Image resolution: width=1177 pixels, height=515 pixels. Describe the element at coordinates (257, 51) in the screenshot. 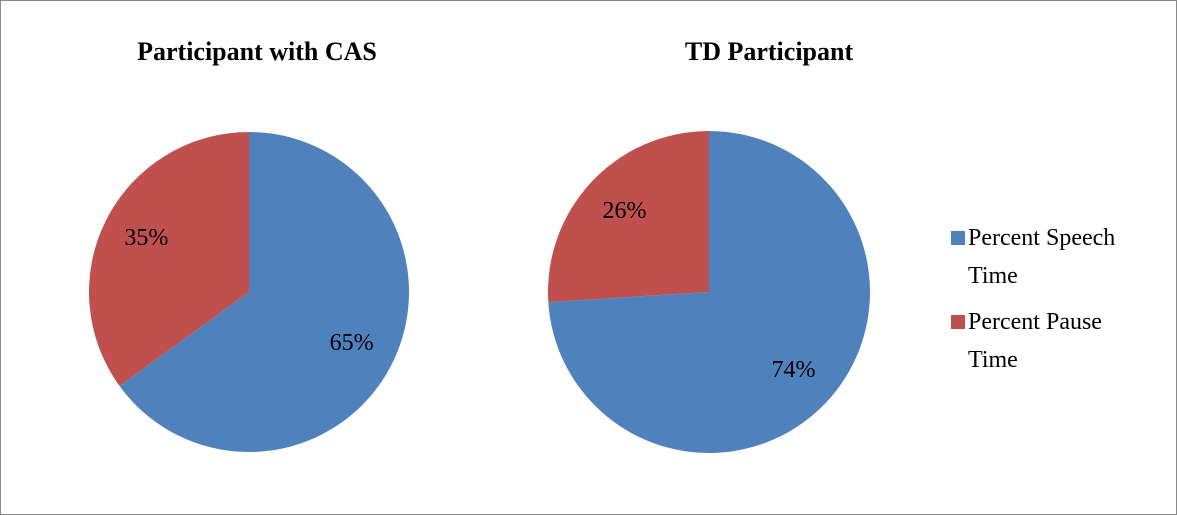

I see `chart-title: Participant with CAS` at that location.